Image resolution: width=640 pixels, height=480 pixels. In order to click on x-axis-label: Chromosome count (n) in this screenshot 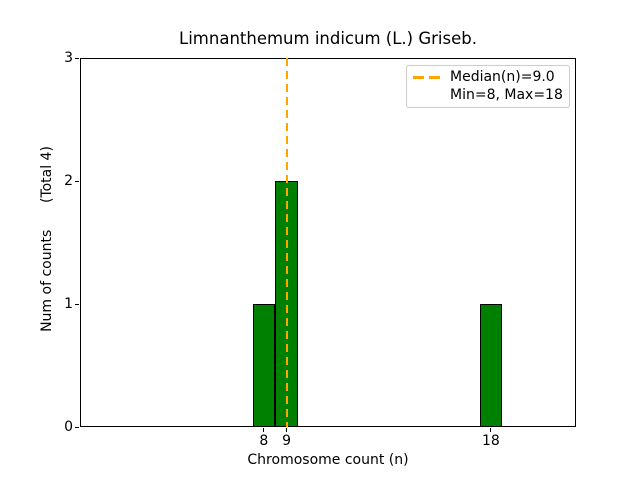, I will do `click(328, 460)`.